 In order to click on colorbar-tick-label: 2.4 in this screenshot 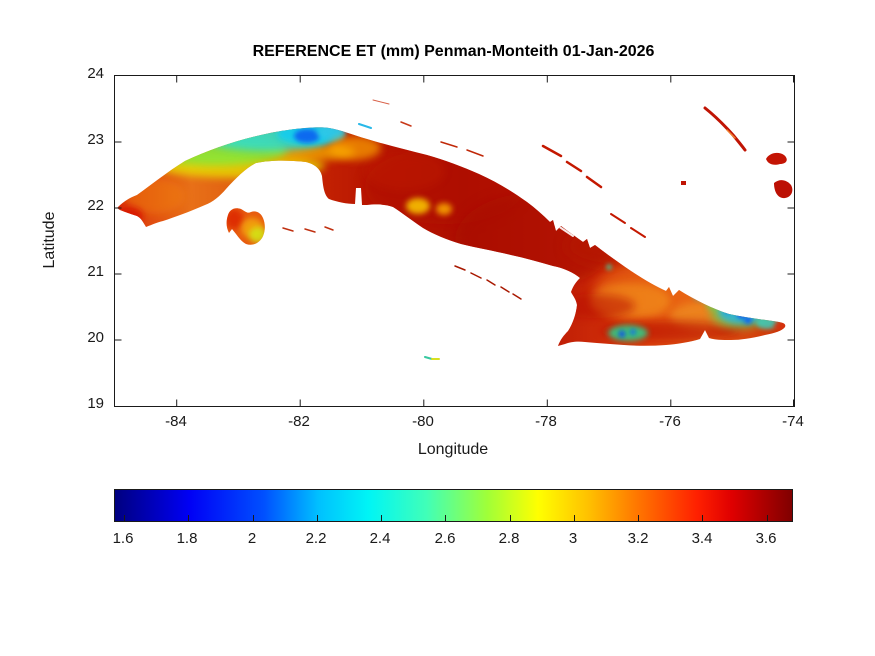, I will do `click(380, 538)`.